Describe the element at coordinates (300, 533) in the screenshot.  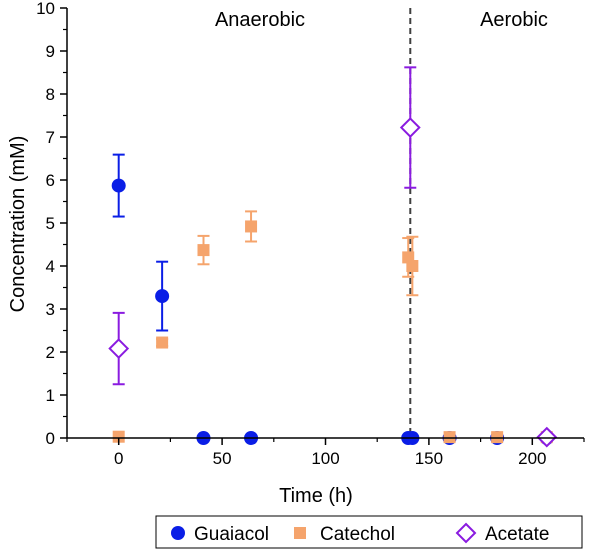
I see `legend-marker-catechol` at that location.